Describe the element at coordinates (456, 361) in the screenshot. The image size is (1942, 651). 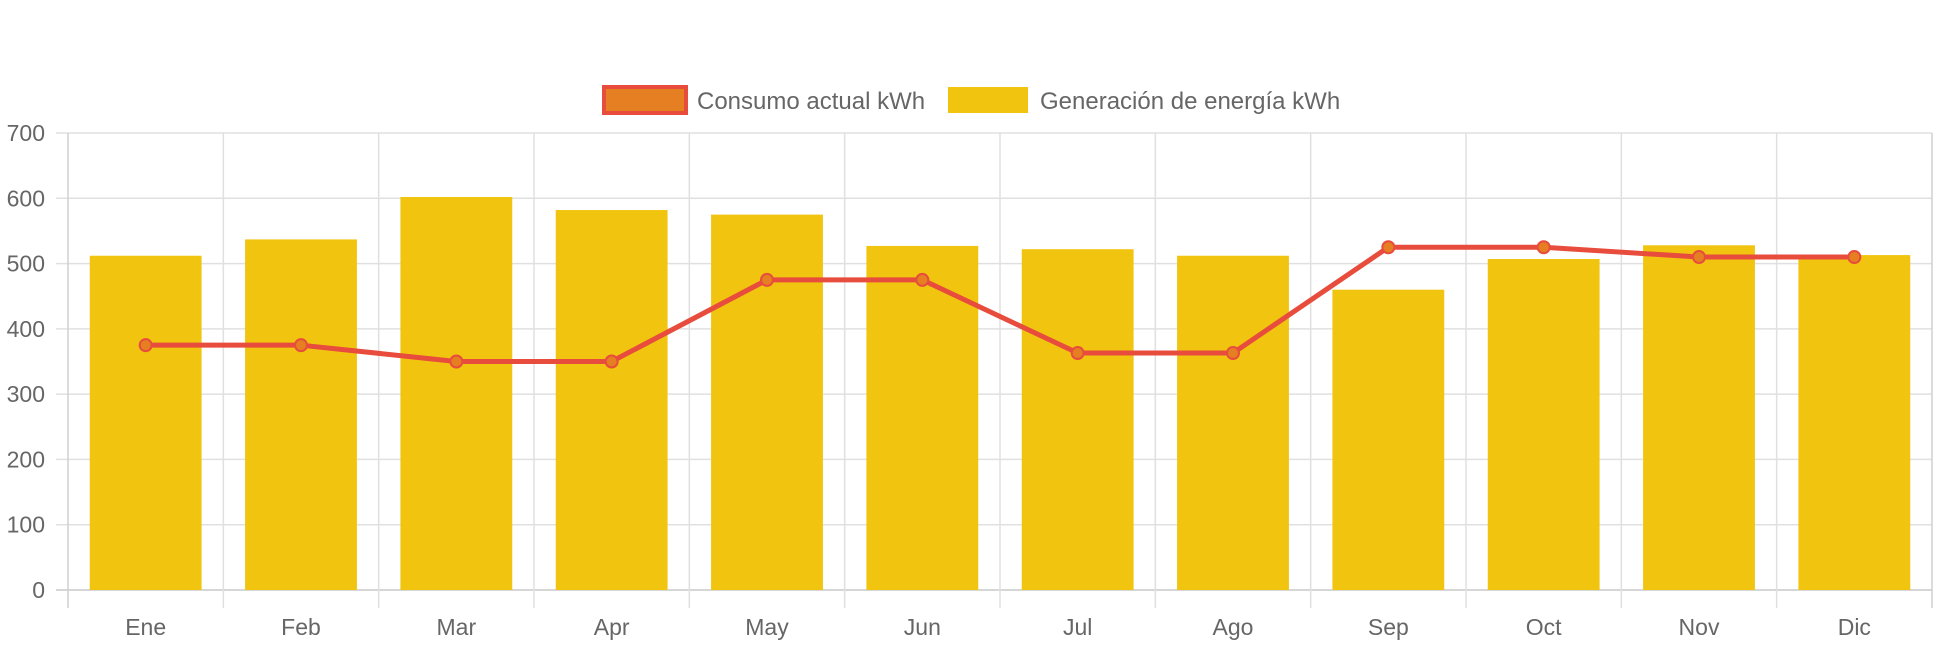
I see `point-mar` at that location.